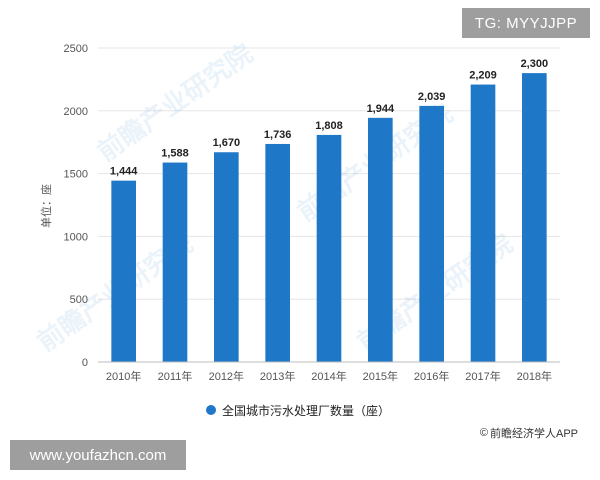 This screenshot has height=480, width=600. What do you see at coordinates (277, 376) in the screenshot?
I see `x-tick-label: 2013年` at bounding box center [277, 376].